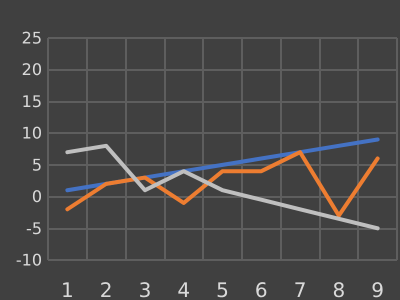 The image size is (400, 300). Describe the element at coordinates (37, 164) in the screenshot. I see `y-tick-label: 5` at that location.